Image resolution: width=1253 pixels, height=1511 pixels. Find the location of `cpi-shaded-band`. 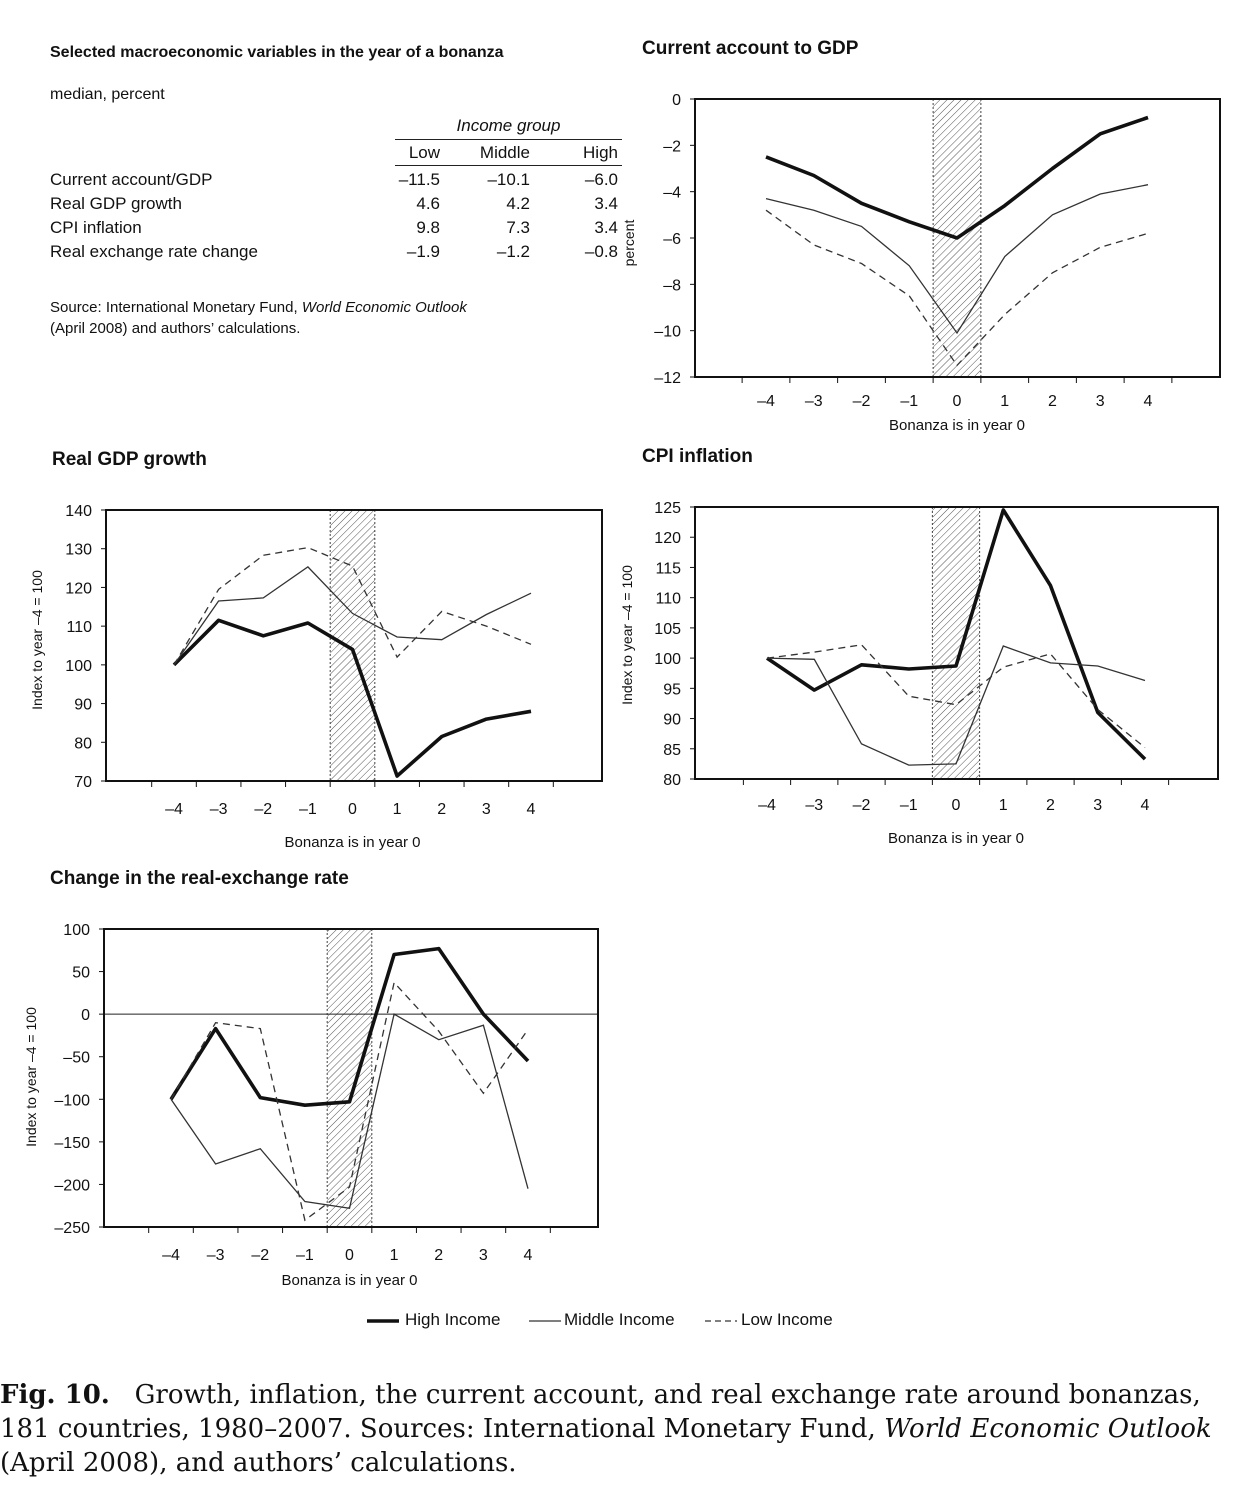

cpi-shaded-band is located at coordinates (956, 643).